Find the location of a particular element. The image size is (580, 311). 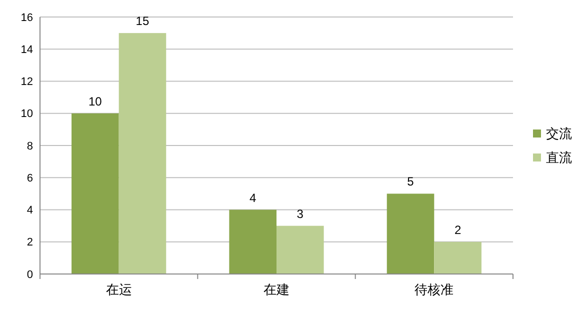

y-tick-label: 2 is located at coordinates (29, 242).